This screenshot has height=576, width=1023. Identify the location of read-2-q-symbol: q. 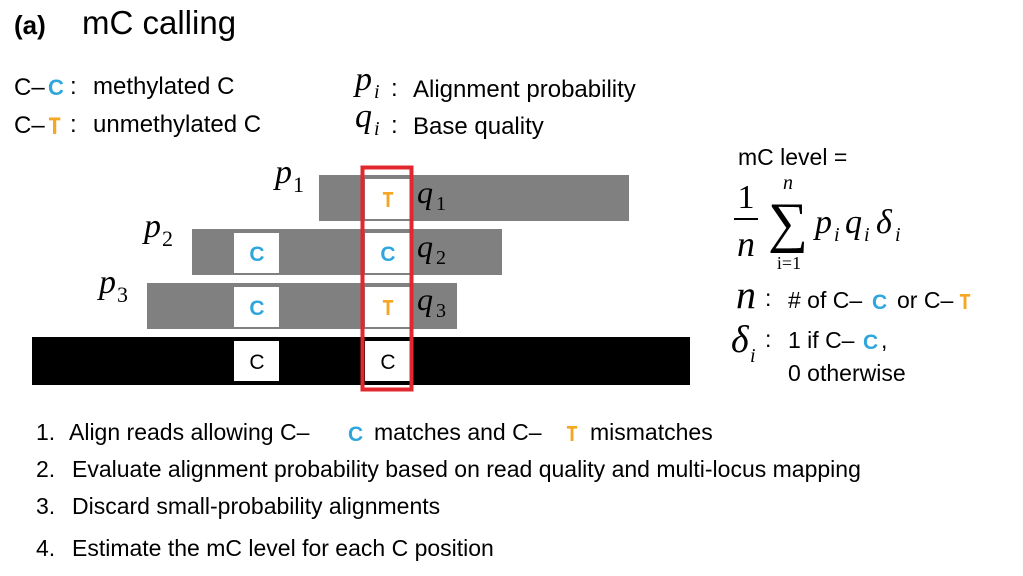
(425, 246).